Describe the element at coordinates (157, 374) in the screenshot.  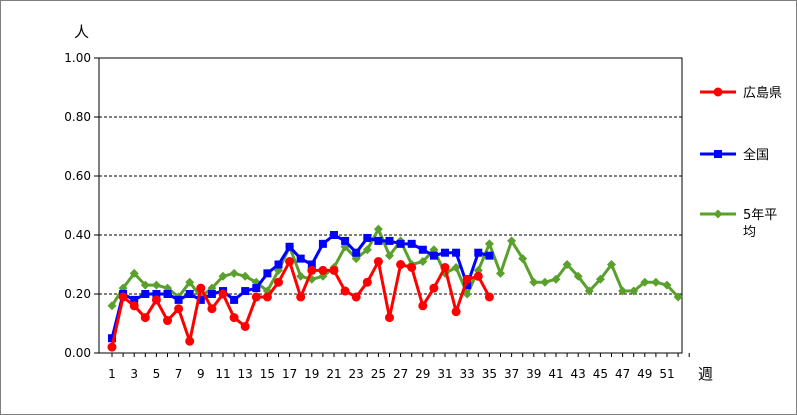
I see `x-tick-label: 5` at that location.